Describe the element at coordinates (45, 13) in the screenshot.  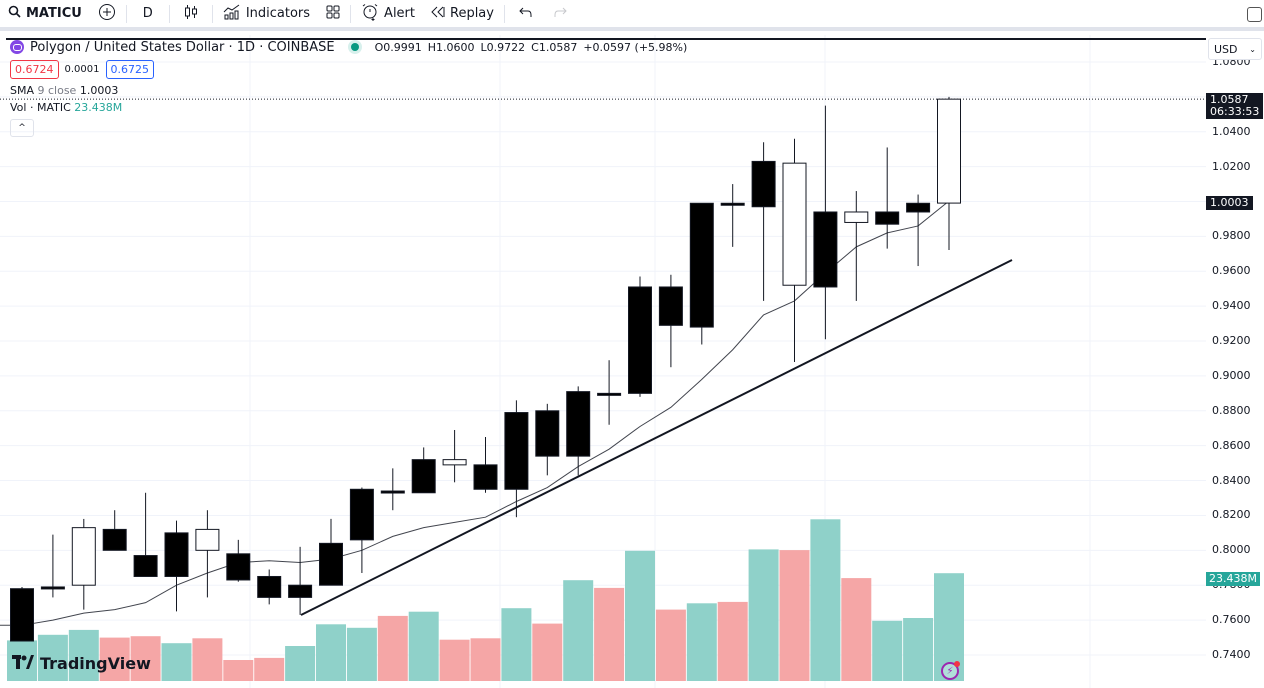
I see `symbol-search-button: MATICU` at that location.